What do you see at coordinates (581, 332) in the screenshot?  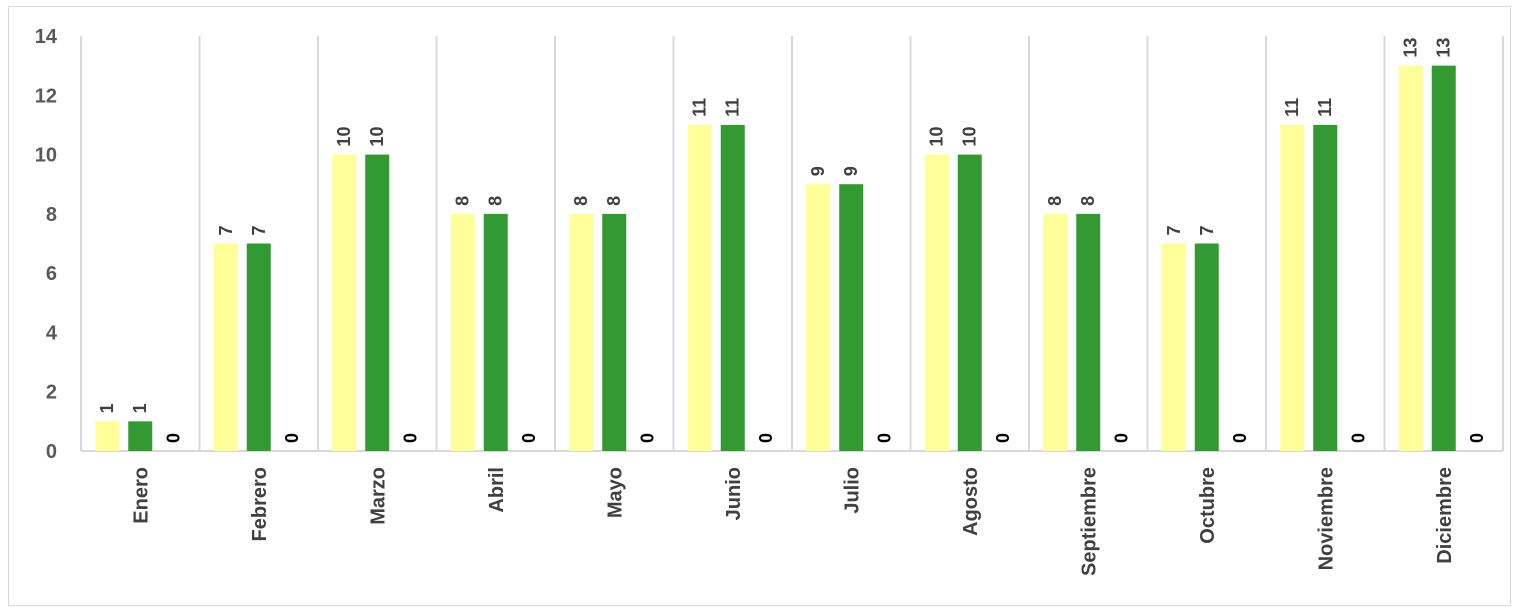 I see `bar-mayo-s1` at bounding box center [581, 332].